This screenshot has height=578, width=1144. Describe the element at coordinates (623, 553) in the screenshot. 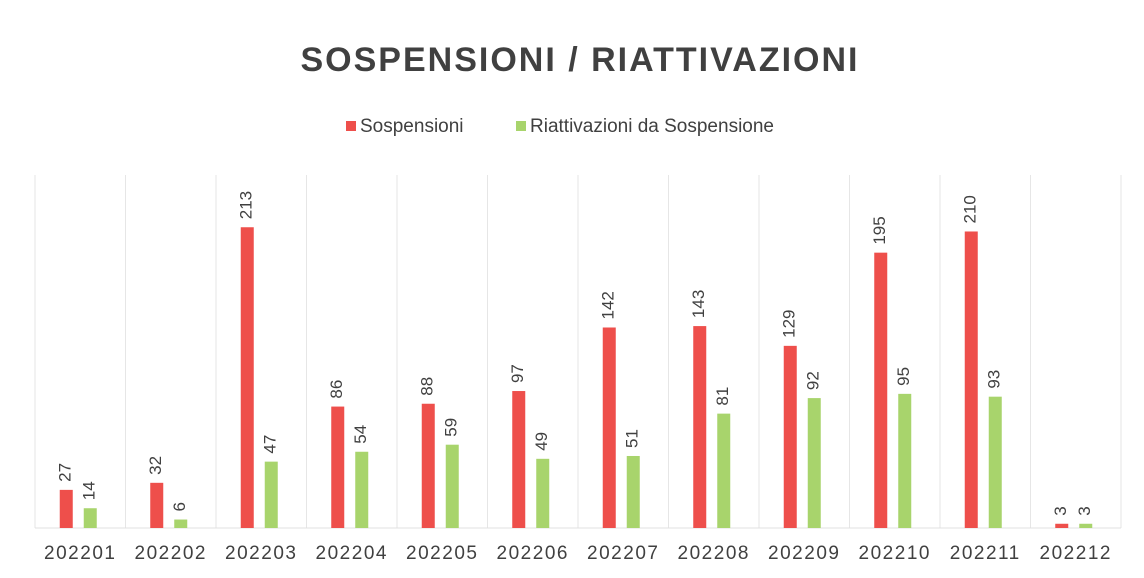

I see `x-tick-label: 202207` at that location.